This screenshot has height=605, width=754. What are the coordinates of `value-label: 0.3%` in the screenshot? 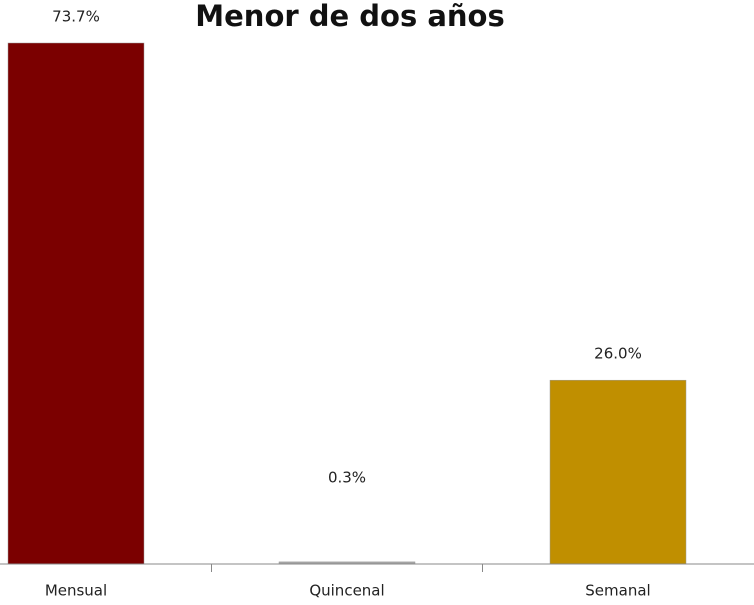 It's located at (347, 477).